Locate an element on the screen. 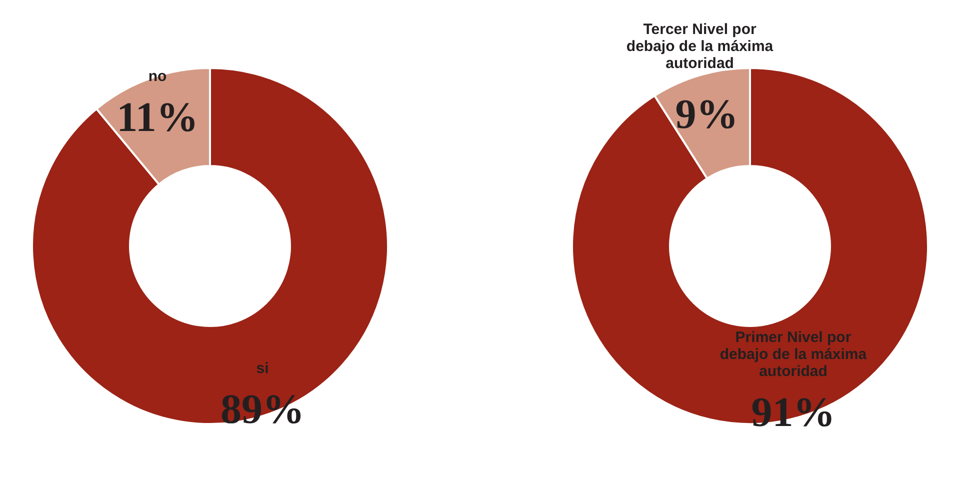  data-label: 11% is located at coordinates (157, 118).